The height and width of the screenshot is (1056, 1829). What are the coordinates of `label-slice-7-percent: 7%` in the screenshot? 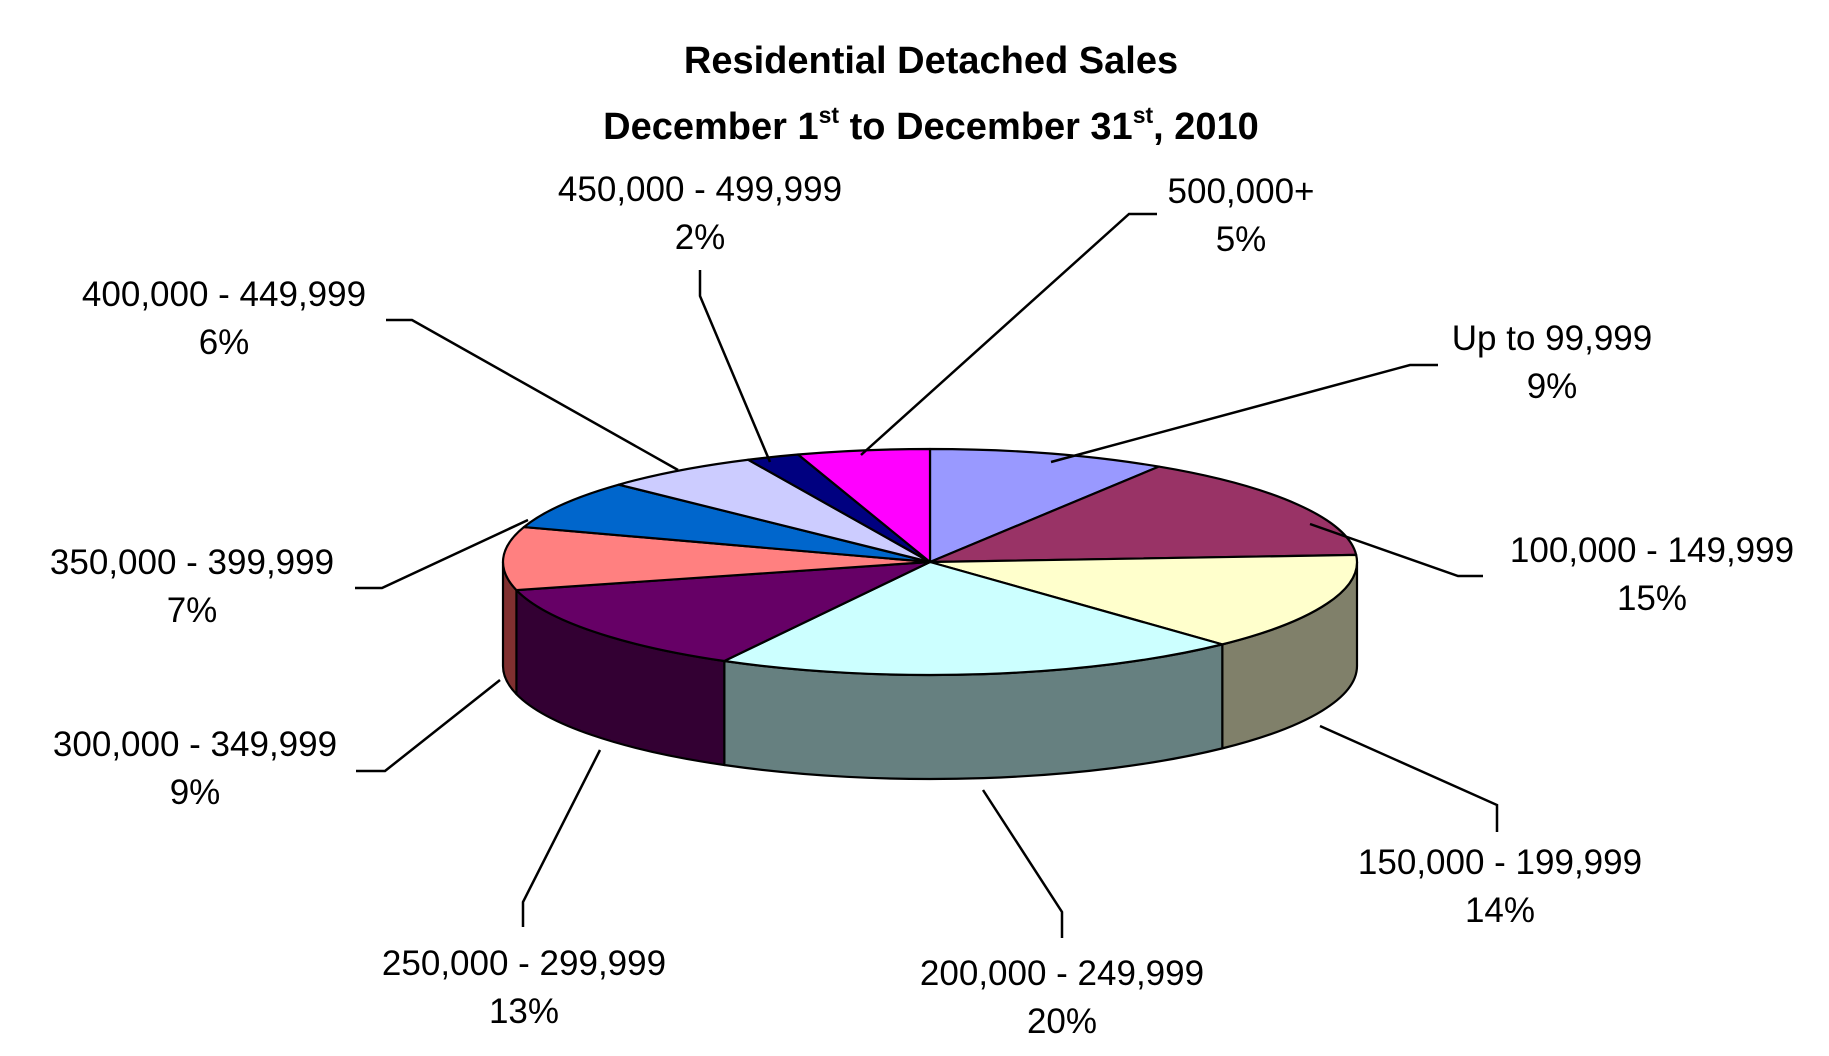 It's located at (192, 610).